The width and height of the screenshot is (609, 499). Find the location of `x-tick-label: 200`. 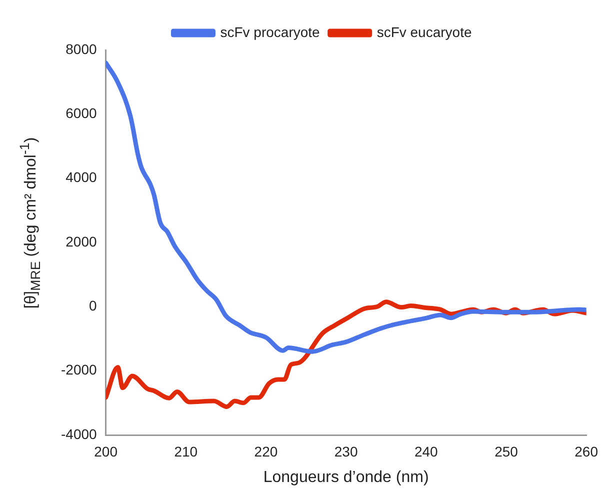

x-tick-label: 200 is located at coordinates (106, 451).